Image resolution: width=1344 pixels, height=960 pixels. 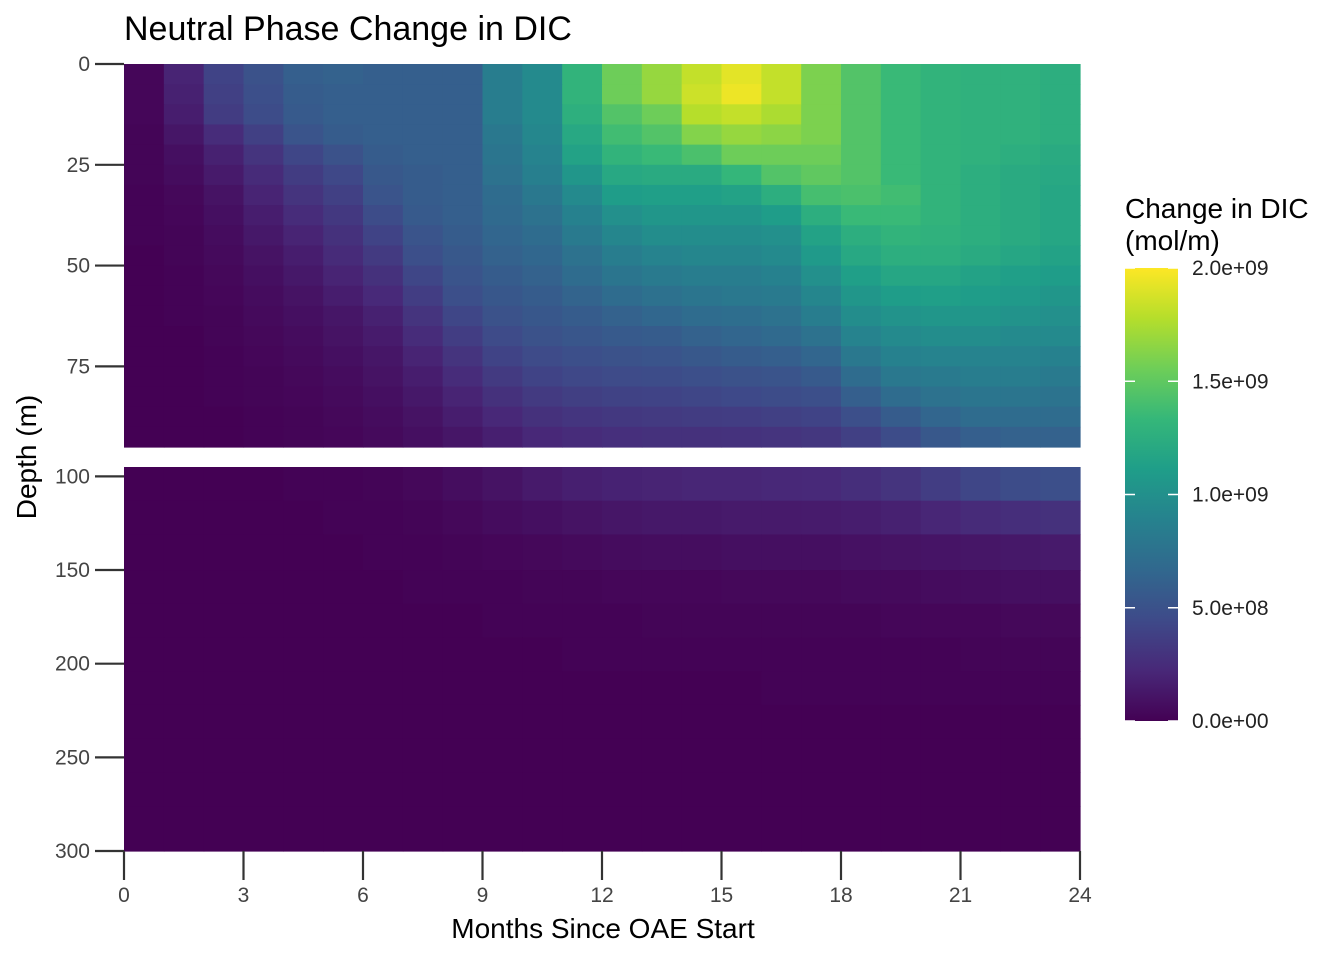 What do you see at coordinates (78, 165) in the screenshot?
I see `y-tick-label: 25` at bounding box center [78, 165].